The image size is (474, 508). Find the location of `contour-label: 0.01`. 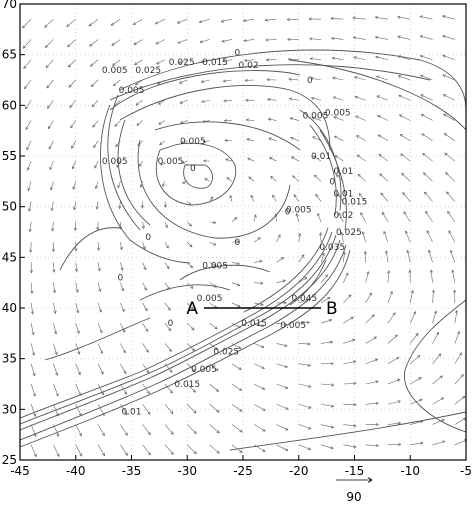

contour-label: 0.01 is located at coordinates (343, 194).